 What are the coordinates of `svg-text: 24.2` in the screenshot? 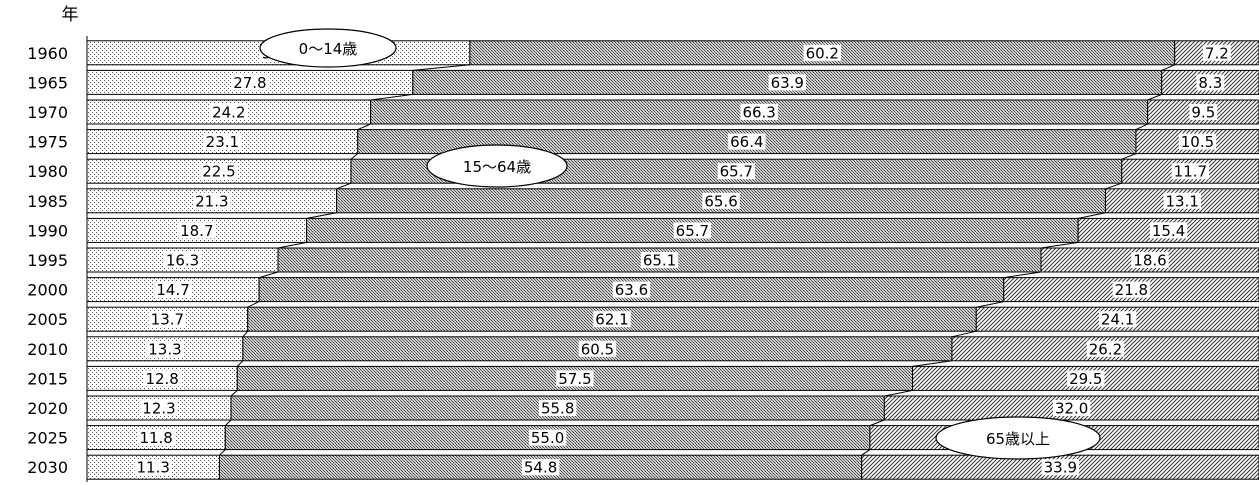 It's located at (228, 113).